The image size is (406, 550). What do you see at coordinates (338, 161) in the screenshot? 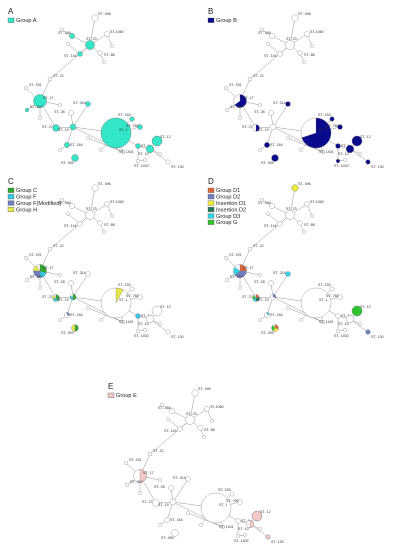
I see `node-st-1402-slice` at bounding box center [338, 161].